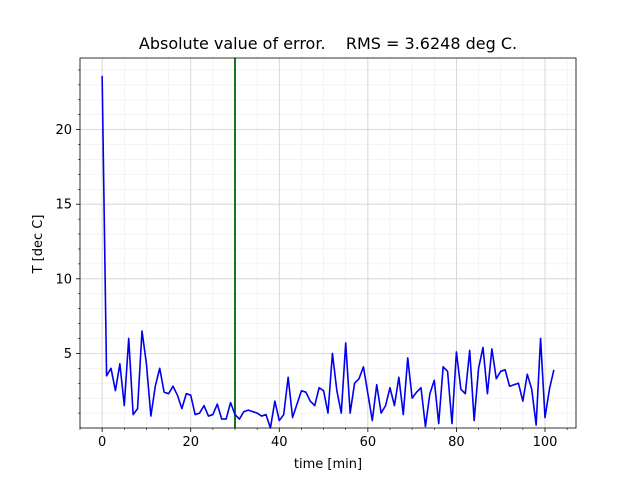 This screenshot has width=640, height=480. Describe the element at coordinates (38, 245) in the screenshot. I see `y-axis-label: T [dec C]` at that location.